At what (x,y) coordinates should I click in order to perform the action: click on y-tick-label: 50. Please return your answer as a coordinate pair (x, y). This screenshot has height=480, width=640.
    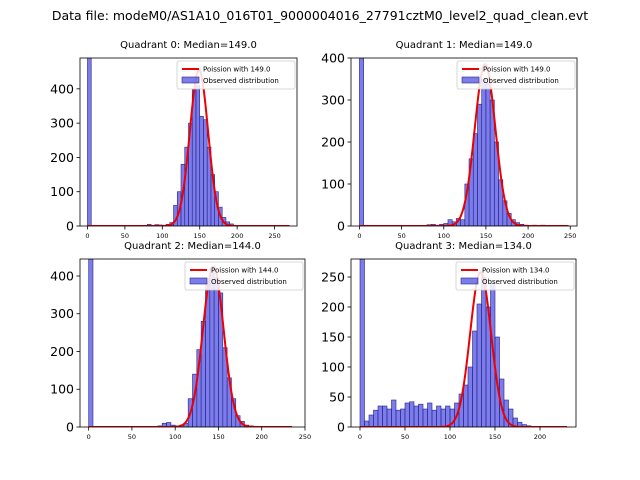
    Looking at the image, I should click on (337, 397).